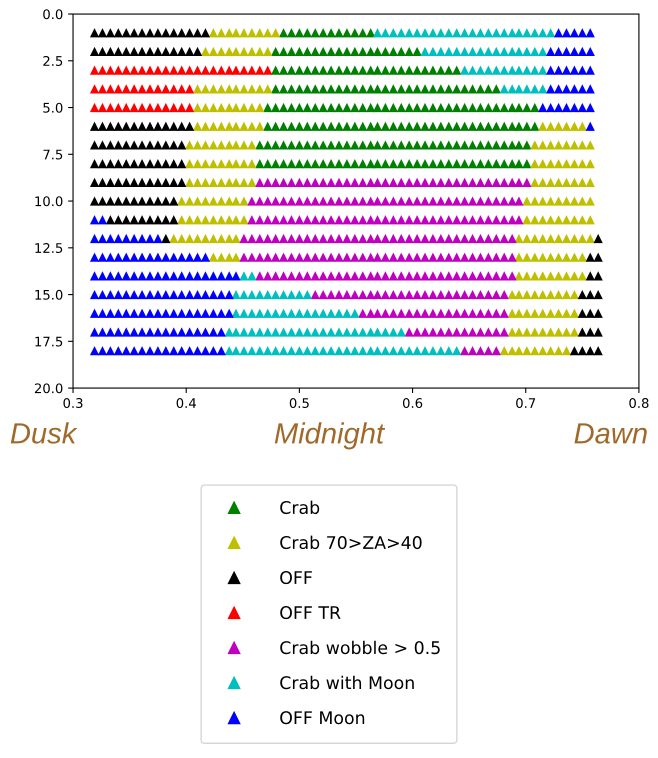  Describe the element at coordinates (310, 613) in the screenshot. I see `legend-label: OFF TR` at that location.